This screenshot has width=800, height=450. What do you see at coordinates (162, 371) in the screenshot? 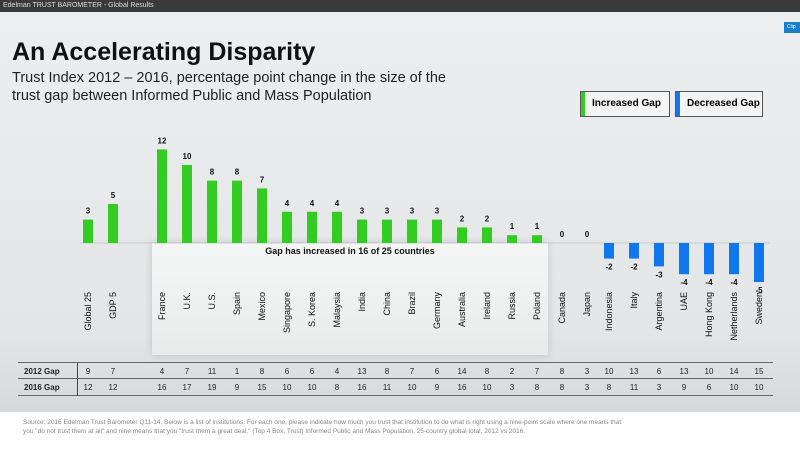
I see `table-cell: 4` at bounding box center [162, 371].